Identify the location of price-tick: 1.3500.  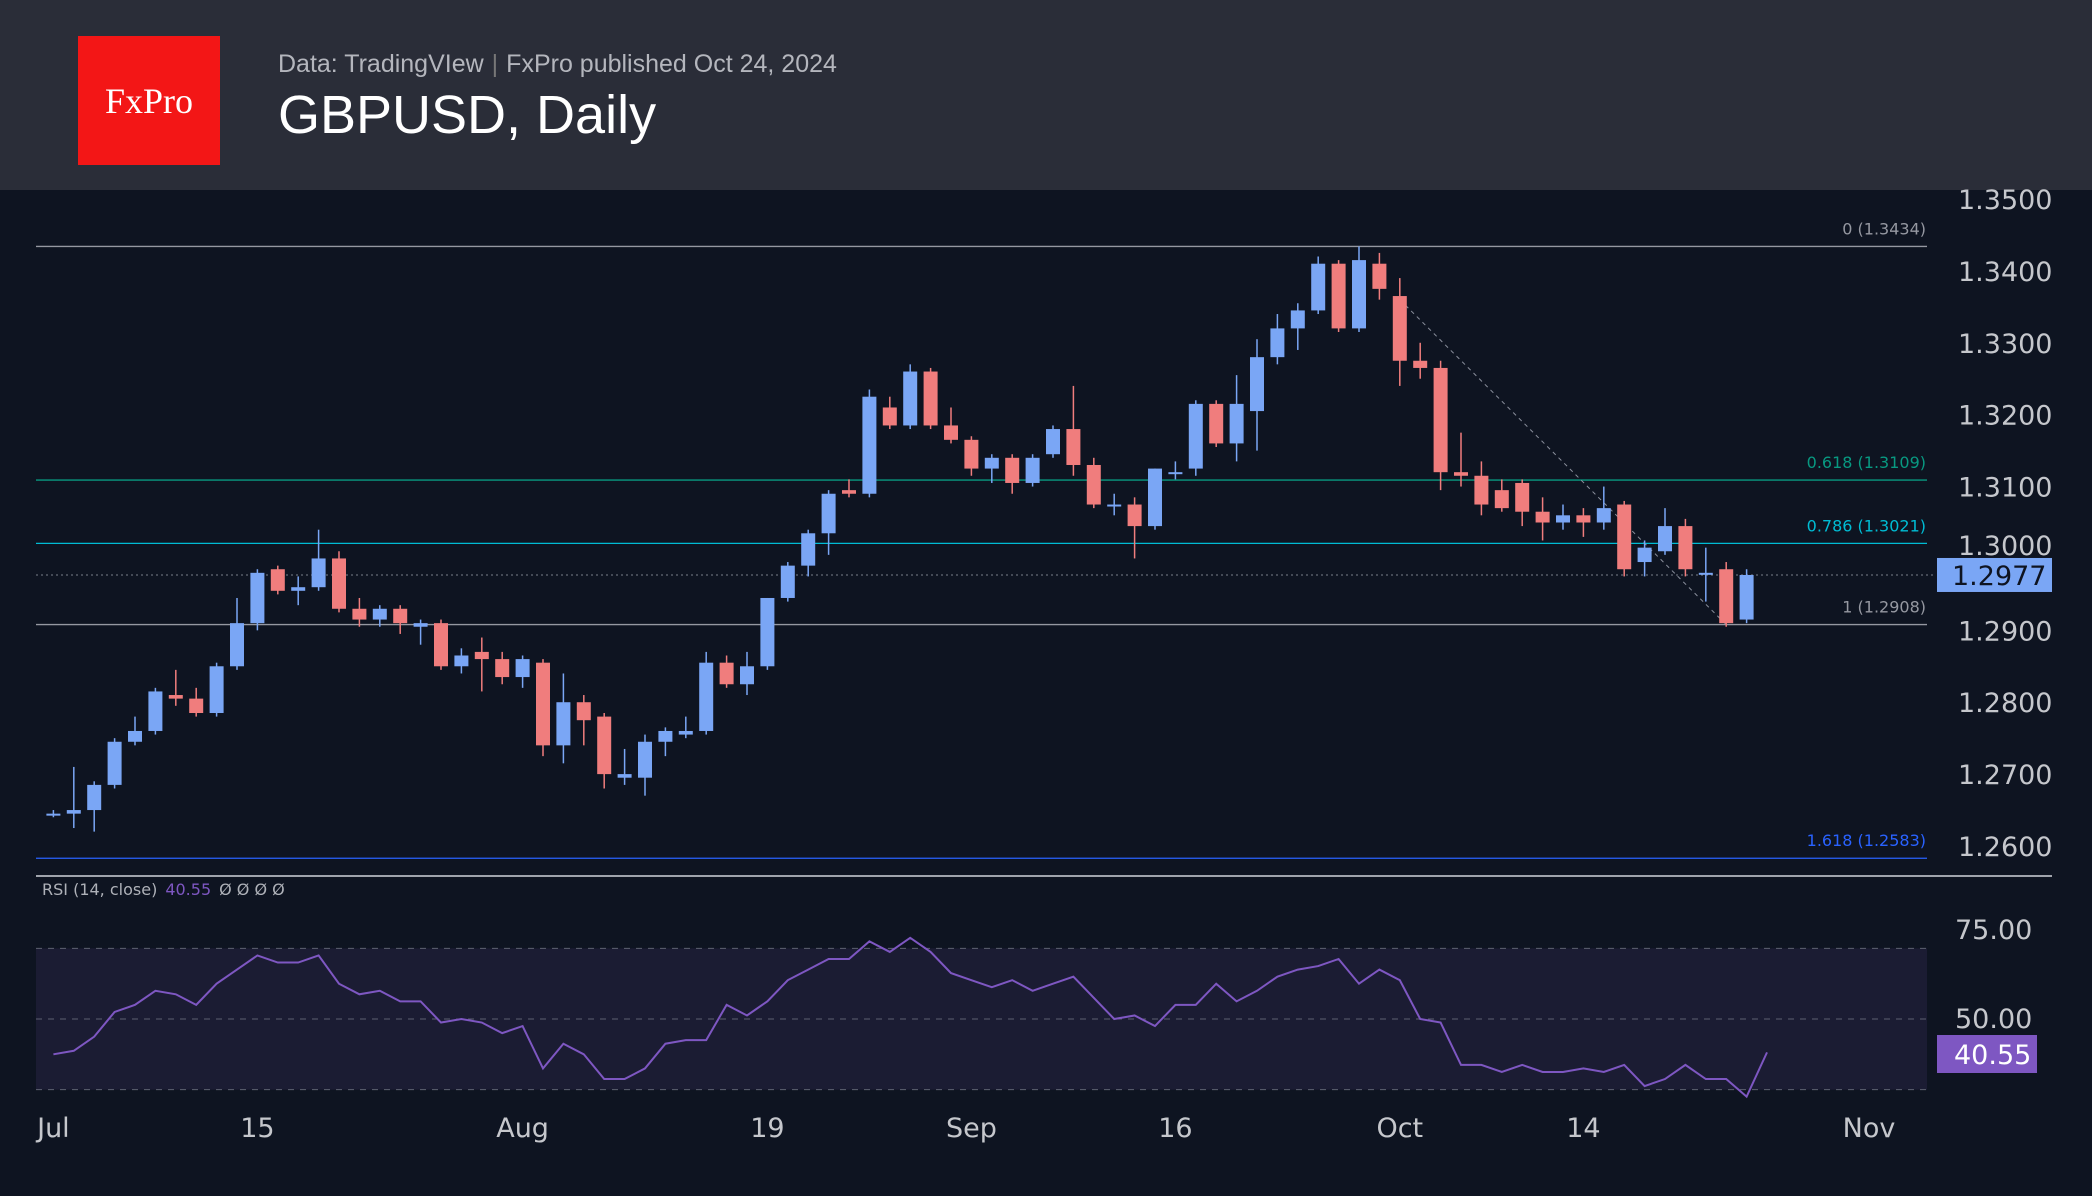
(2005, 200).